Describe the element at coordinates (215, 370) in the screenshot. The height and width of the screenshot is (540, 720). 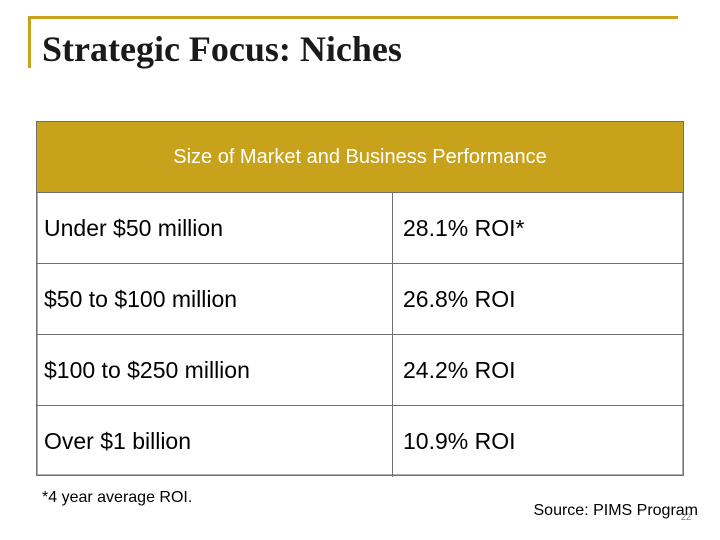
I see `market-size-cell: $100 to $250 million` at that location.